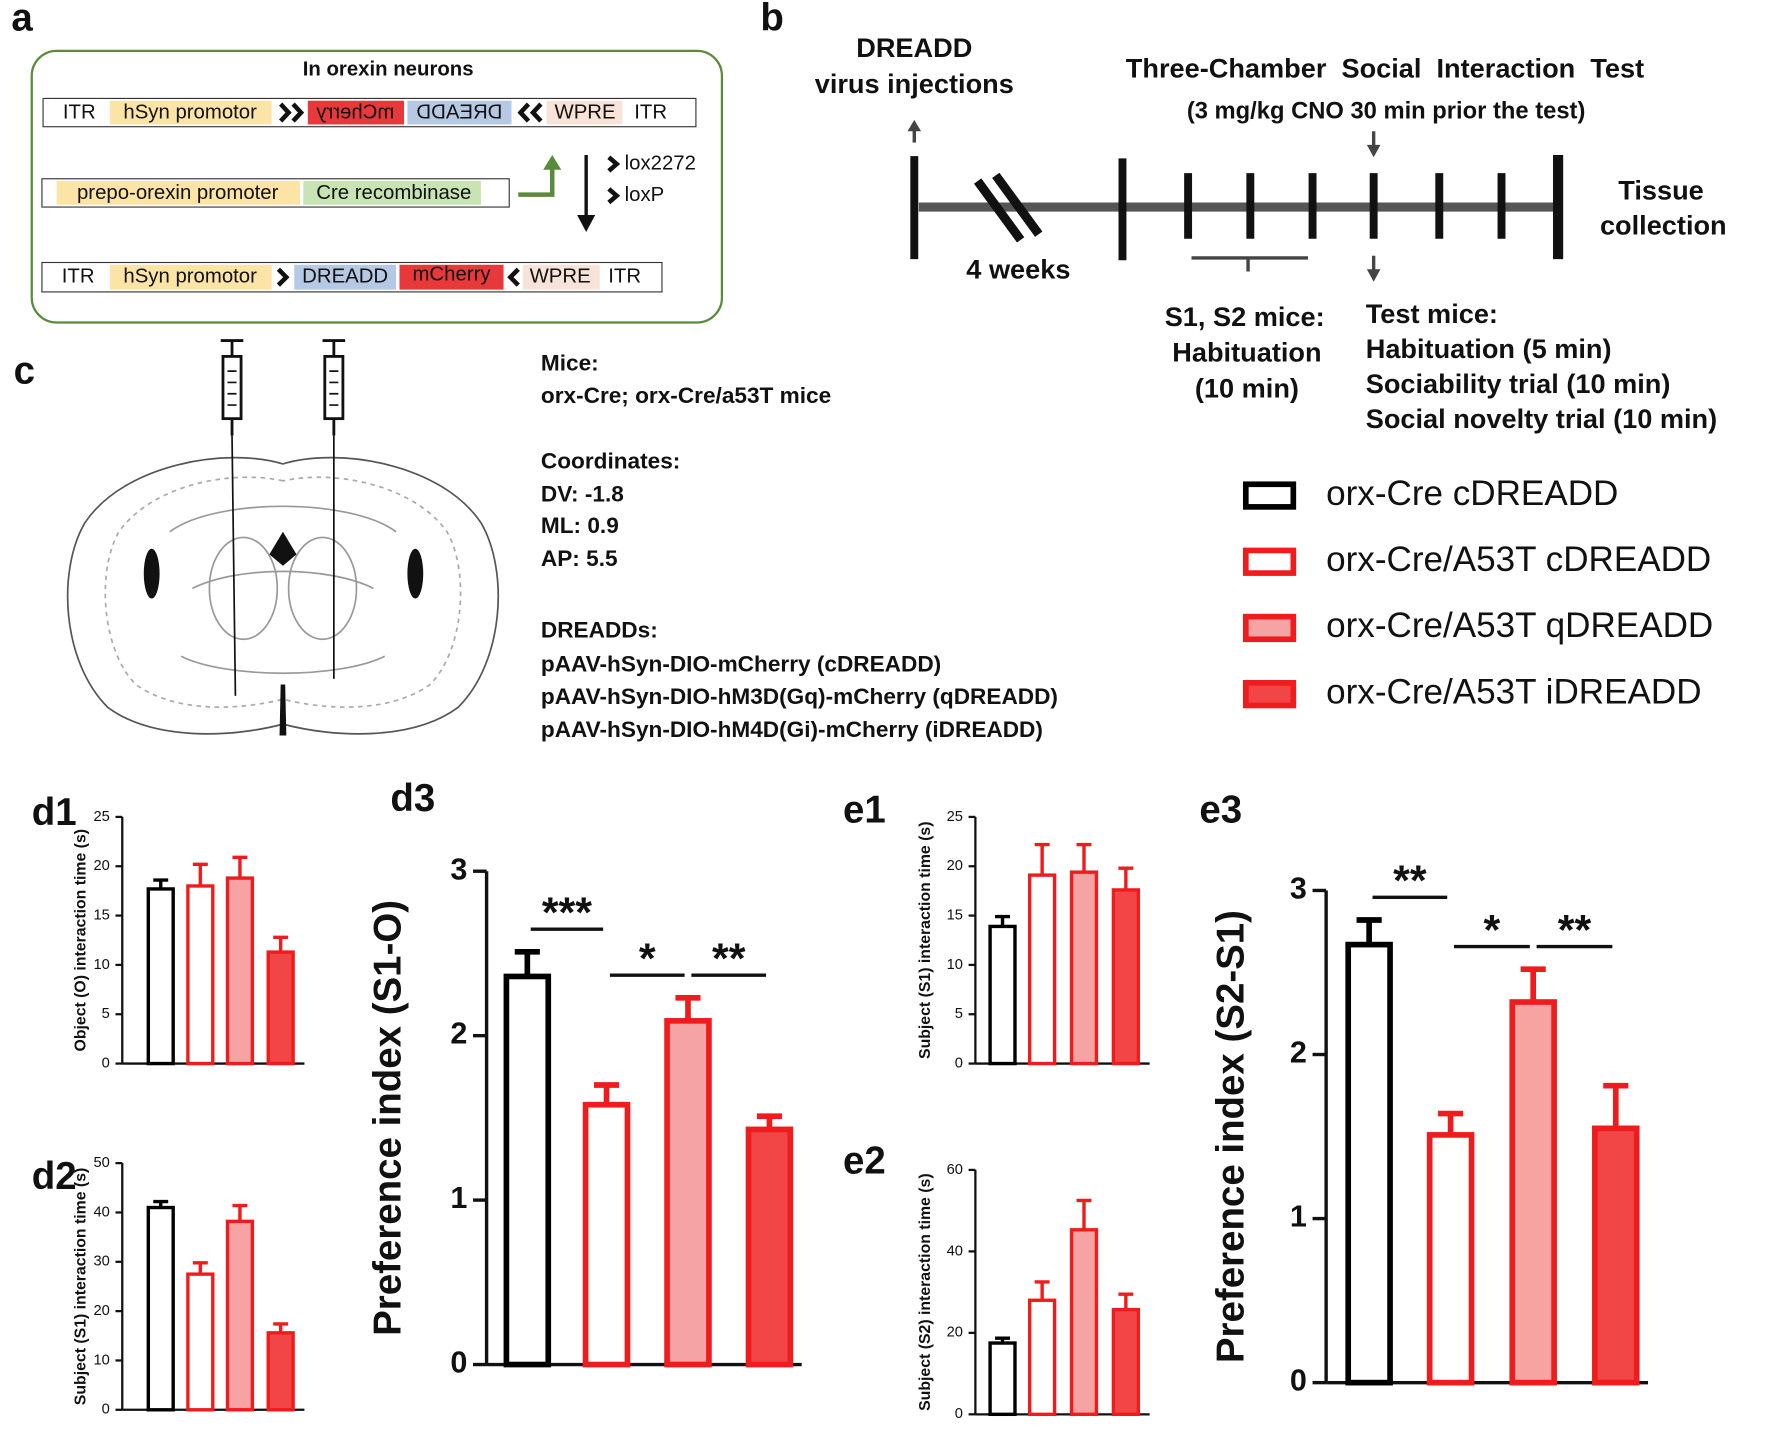 The width and height of the screenshot is (1772, 1446). What do you see at coordinates (1575, 930) in the screenshot?
I see `significance-label: **` at bounding box center [1575, 930].